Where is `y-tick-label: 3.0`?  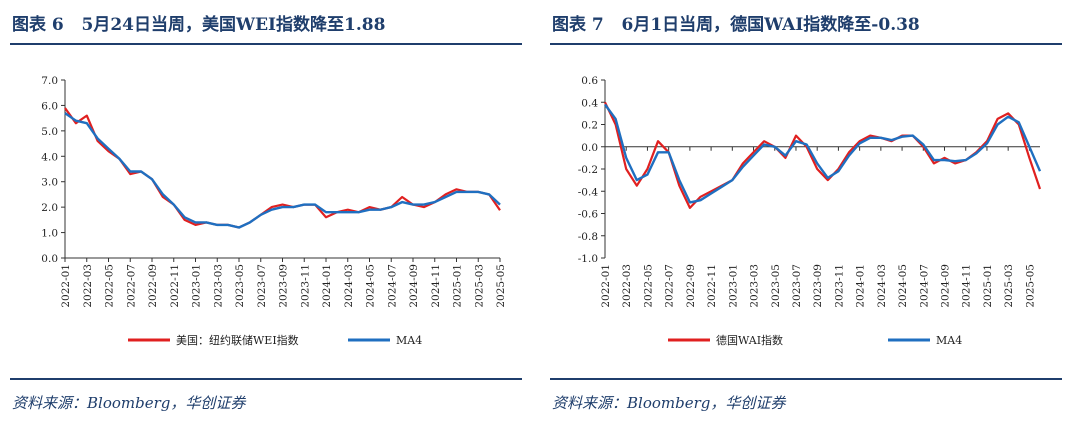 y-tick-label: 3.0 is located at coordinates (49, 183).